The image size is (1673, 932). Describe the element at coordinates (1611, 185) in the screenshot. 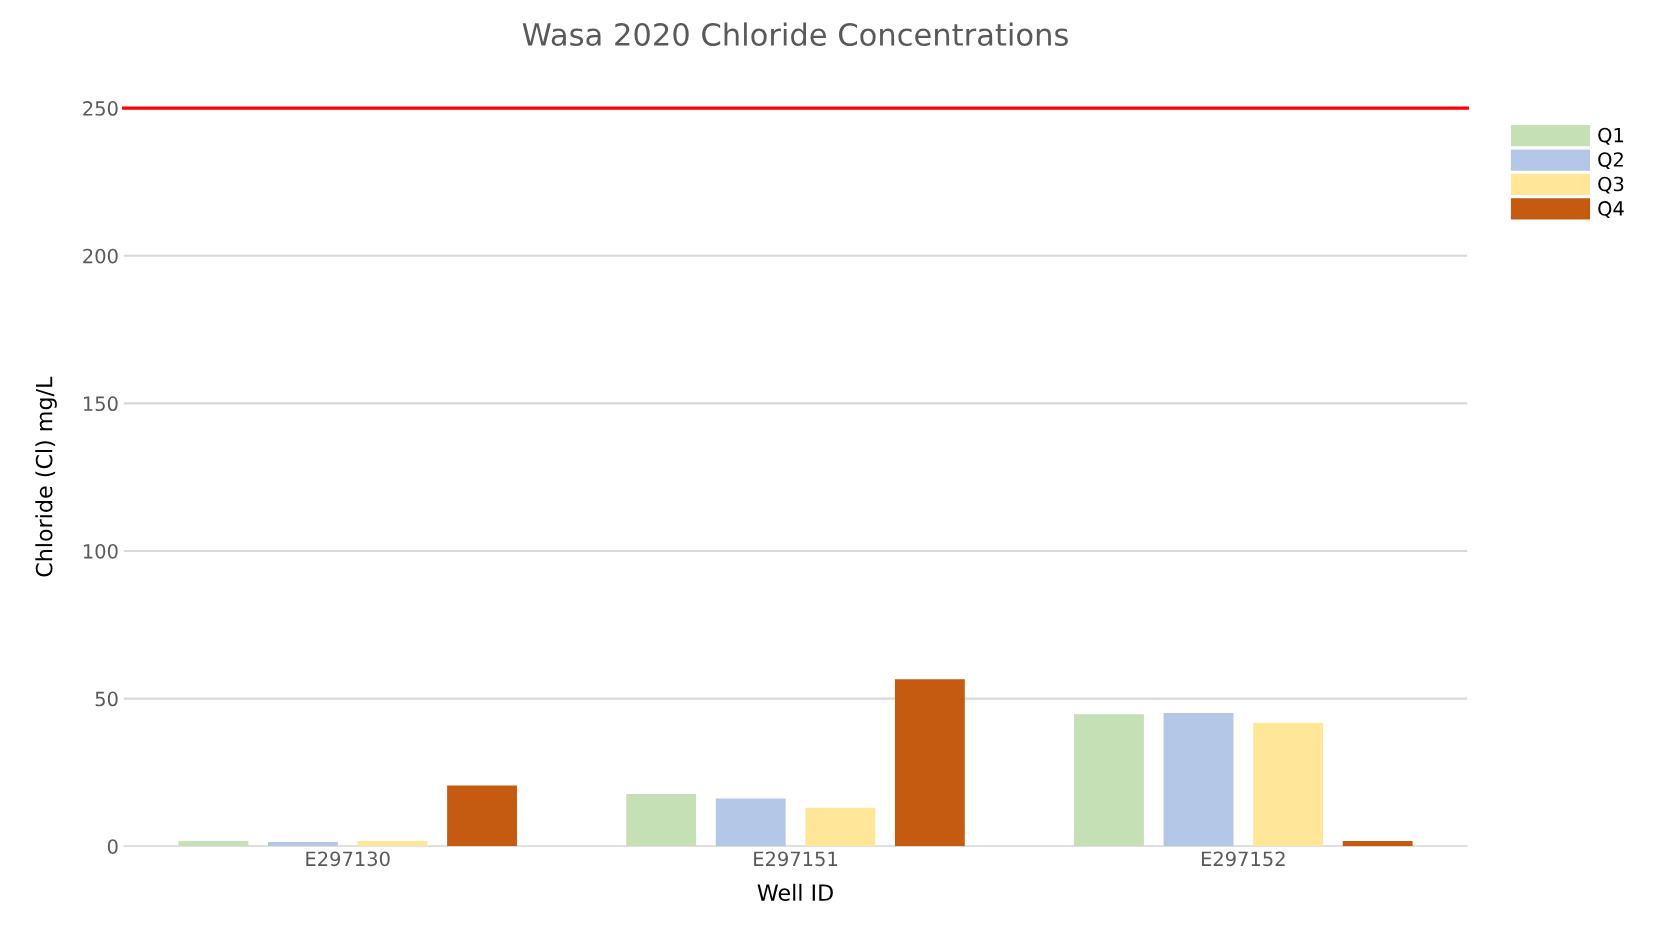

I see `legend-label: Q3` at that location.